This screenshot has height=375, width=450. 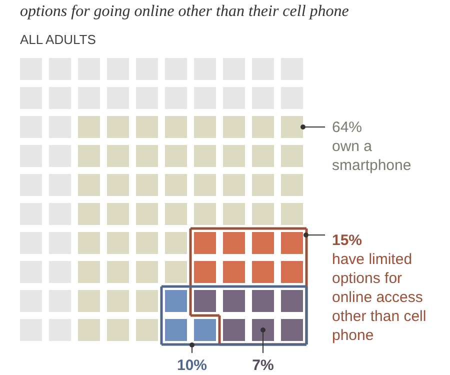 What do you see at coordinates (379, 297) in the screenshot?
I see `category-label: have limited options for online access other than cell phone` at bounding box center [379, 297].